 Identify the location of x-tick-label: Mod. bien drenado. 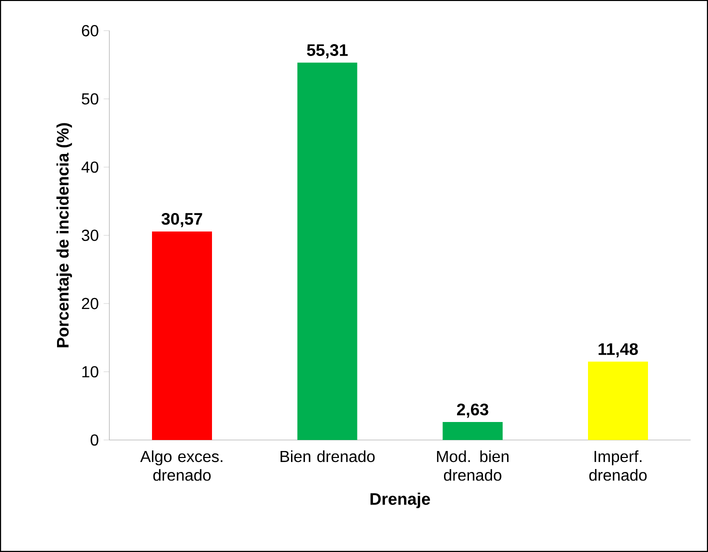
(473, 465).